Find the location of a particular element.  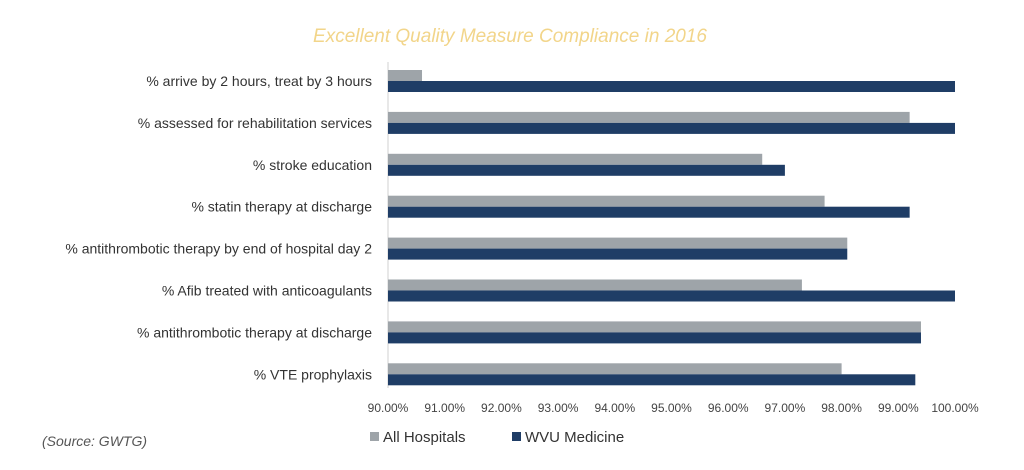

category-label: % stroke education is located at coordinates (312, 165).